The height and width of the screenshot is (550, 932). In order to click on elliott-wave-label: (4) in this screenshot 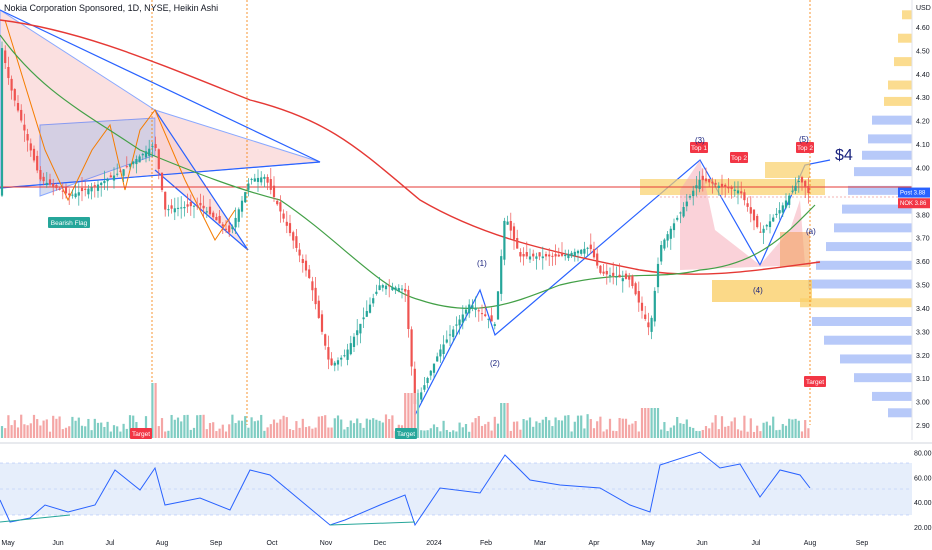, I will do `click(758, 290)`.